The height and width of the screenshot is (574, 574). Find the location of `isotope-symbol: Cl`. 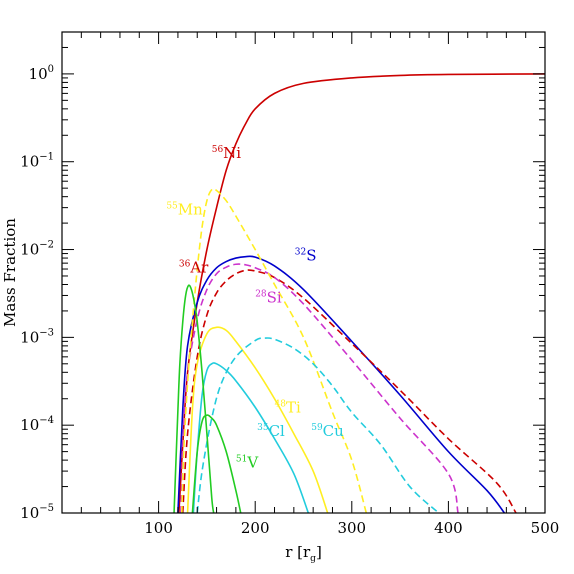

isotope-symbol: Cl is located at coordinates (277, 431).